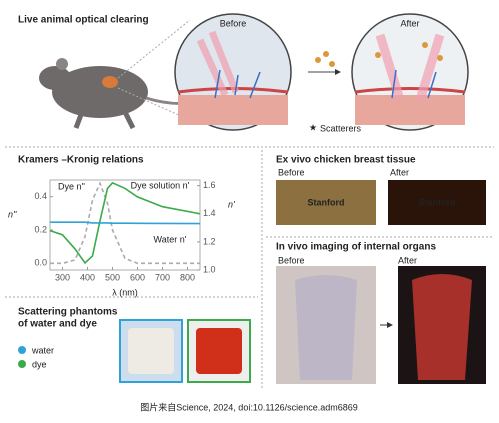 Image resolution: width=499 pixels, height=423 pixels. I want to click on y-axis-label: n'', so click(12, 214).